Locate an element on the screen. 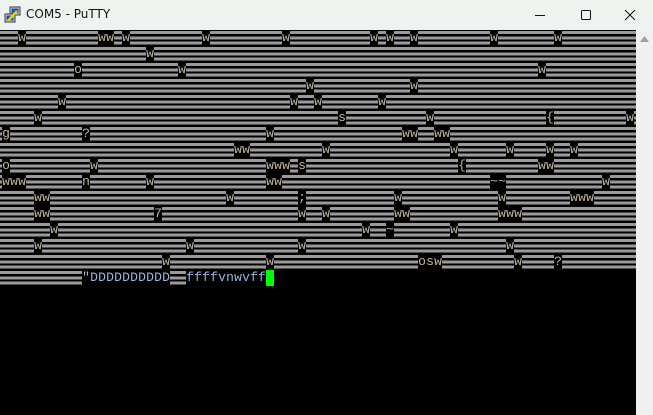 This screenshot has width=653, height=415. close-icon is located at coordinates (630, 15).